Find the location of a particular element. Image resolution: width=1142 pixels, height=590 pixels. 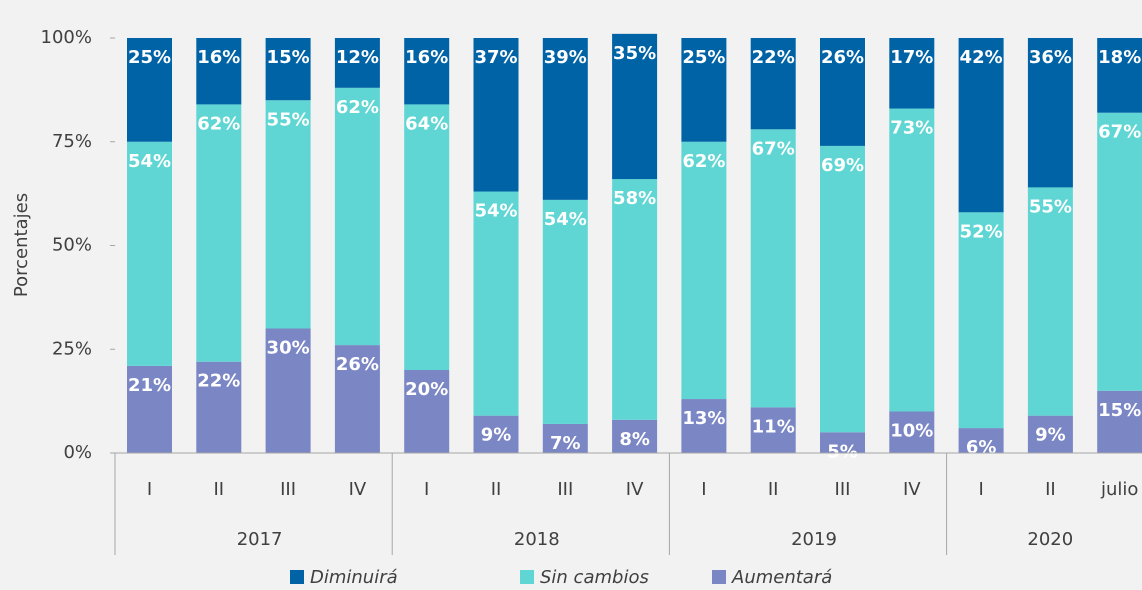

data-label: 73% is located at coordinates (911, 128).